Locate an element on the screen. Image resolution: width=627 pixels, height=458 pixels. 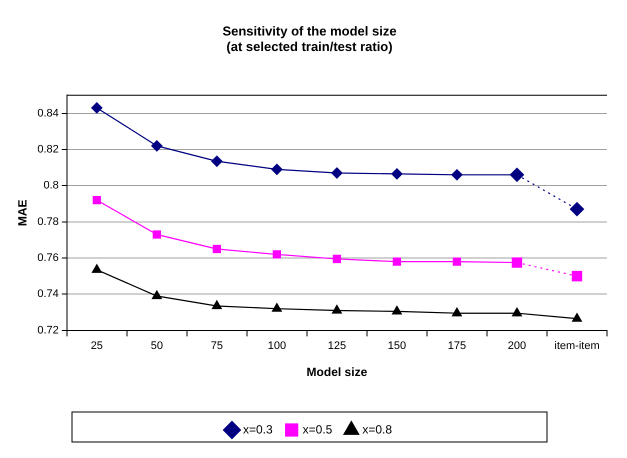
x-tick-label: 75 is located at coordinates (216, 346).